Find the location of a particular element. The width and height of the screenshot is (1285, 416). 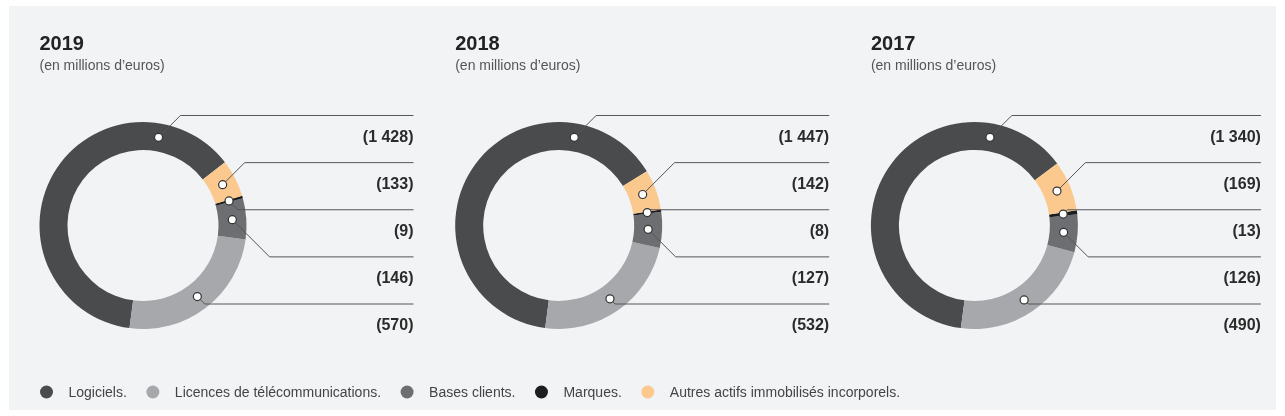

legend-label: Bases clients. is located at coordinates (472, 392).